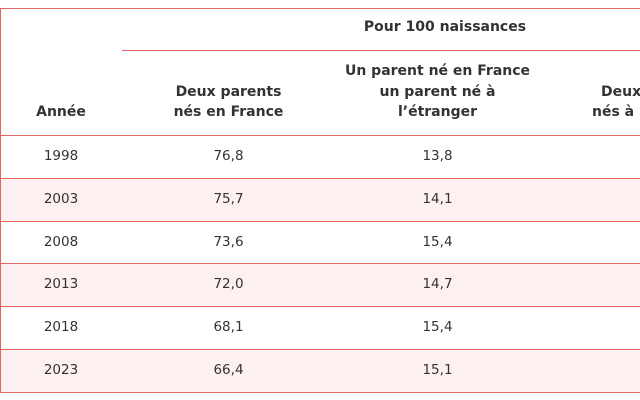 Image resolution: width=640 pixels, height=400 pixels. Describe the element at coordinates (228, 284) in the screenshot. I see `cell: 72,0` at that location.